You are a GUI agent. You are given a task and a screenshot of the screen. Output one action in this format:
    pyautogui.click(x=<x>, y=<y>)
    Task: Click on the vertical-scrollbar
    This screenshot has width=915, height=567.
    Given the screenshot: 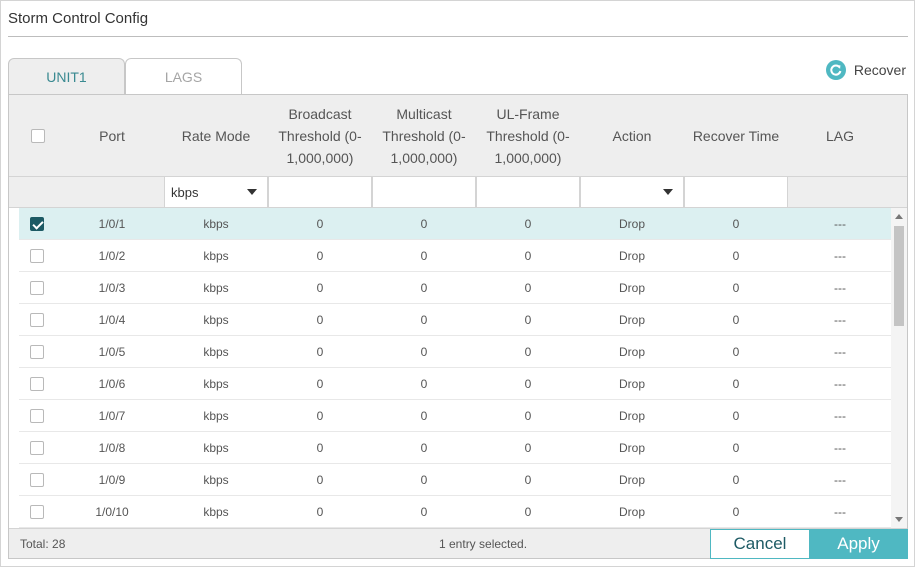 What is the action you would take?
    pyautogui.click(x=899, y=368)
    